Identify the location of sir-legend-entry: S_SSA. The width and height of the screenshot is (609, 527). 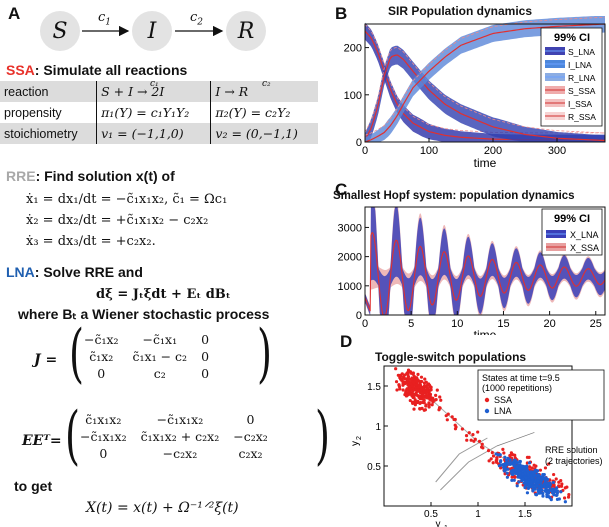
(582, 91).